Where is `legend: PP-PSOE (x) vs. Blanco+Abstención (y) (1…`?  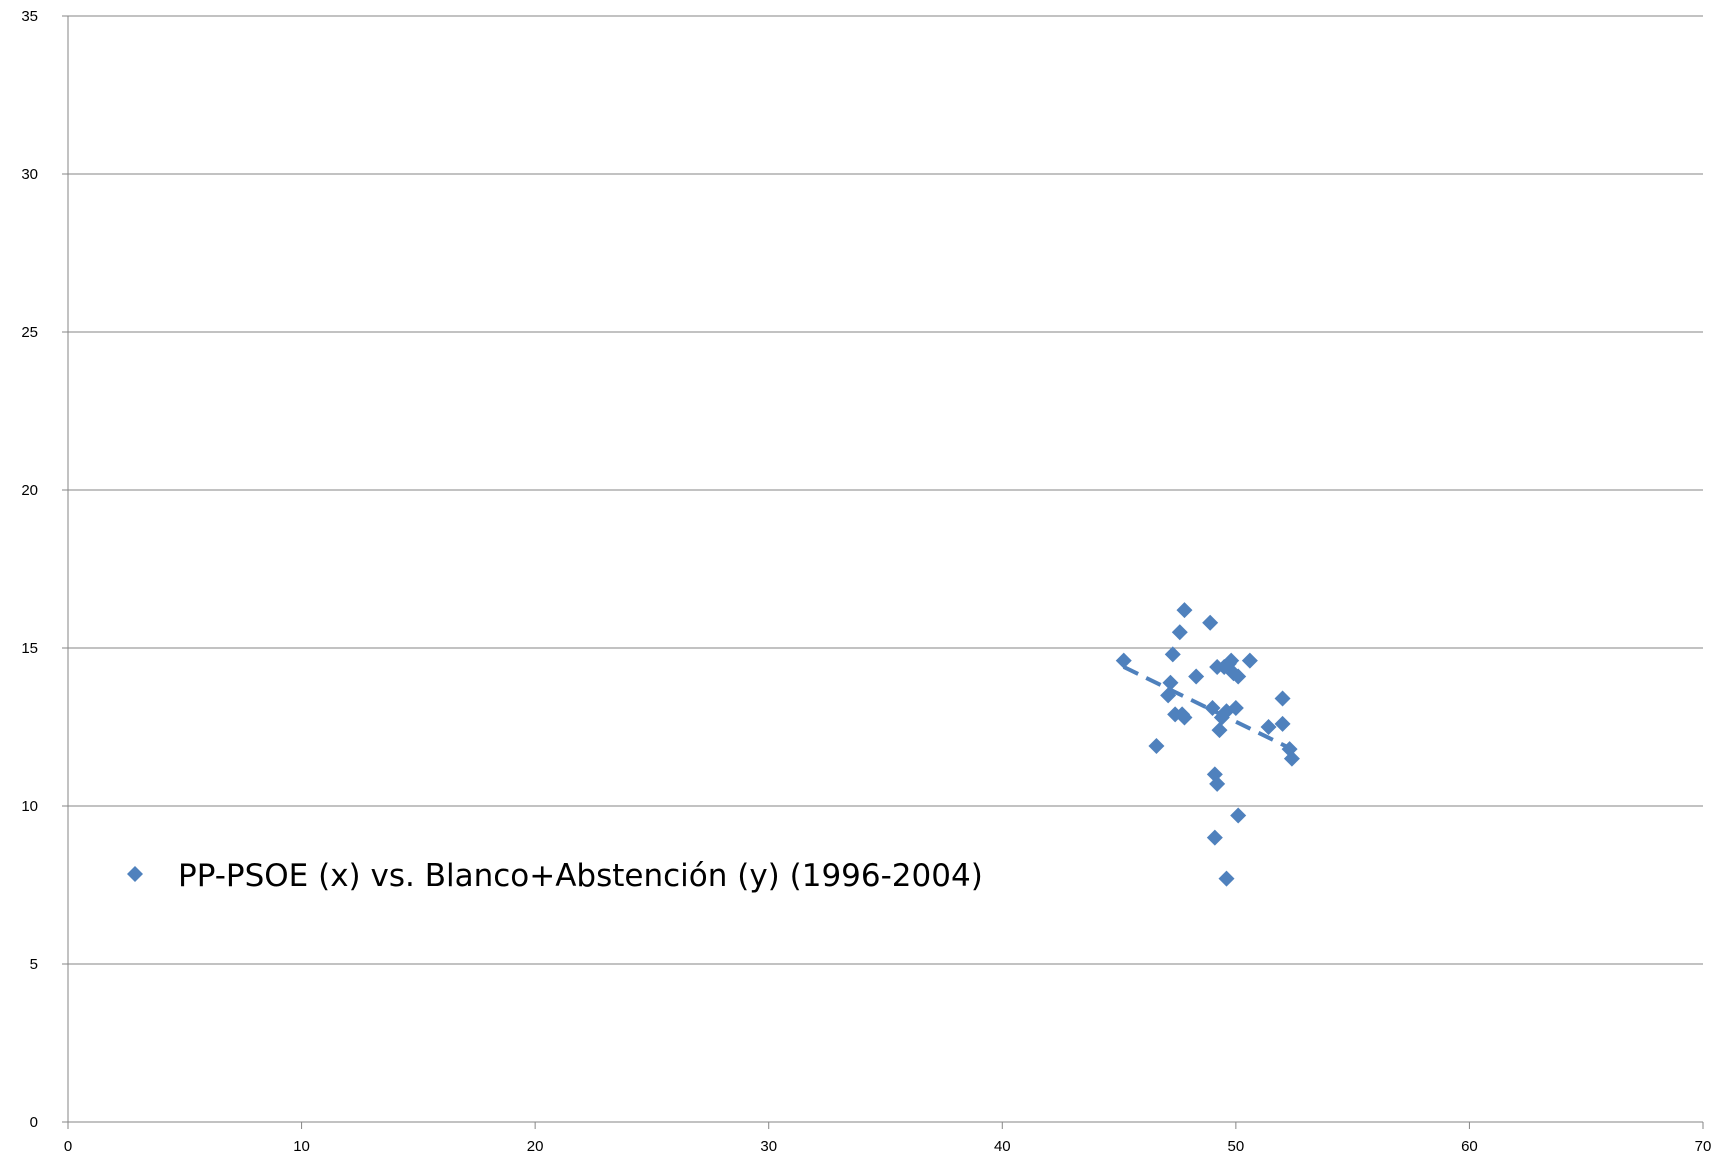 legend: PP-PSOE (x) vs. Blanco+Abstención (y) (1… is located at coordinates (555, 876).